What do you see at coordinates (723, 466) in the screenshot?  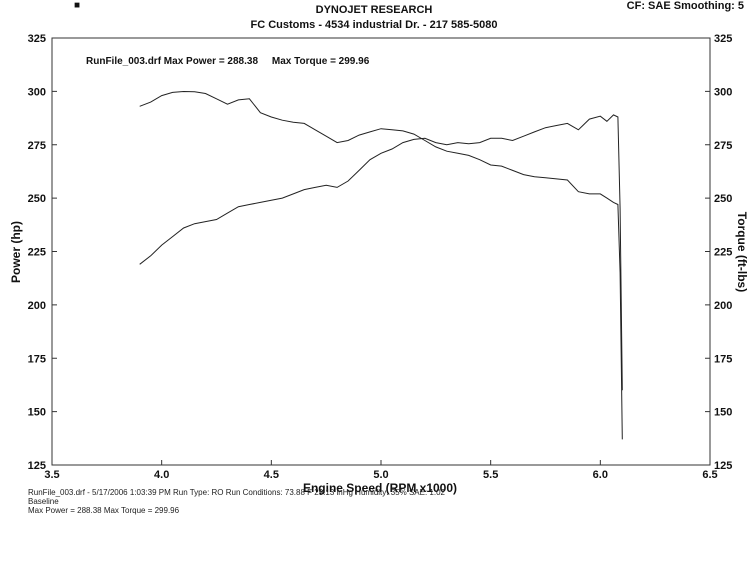 I see `y2-tick-label: 125` at bounding box center [723, 466].